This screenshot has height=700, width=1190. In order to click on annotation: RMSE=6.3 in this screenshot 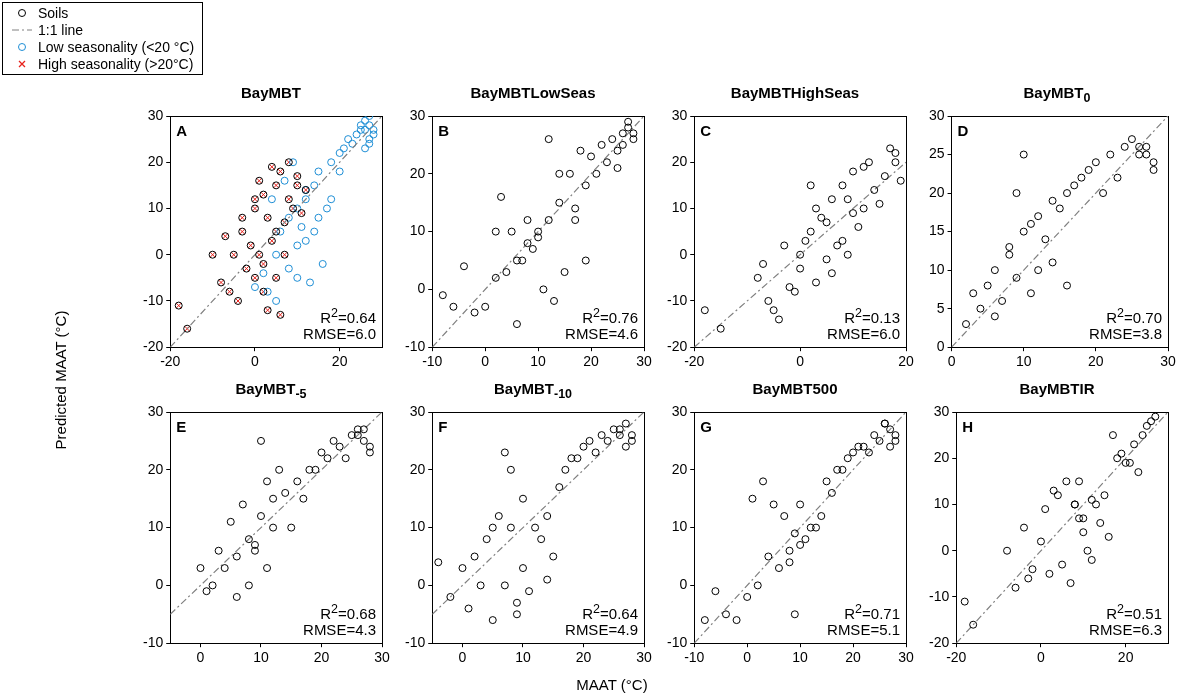, I will do `click(1125, 630)`.